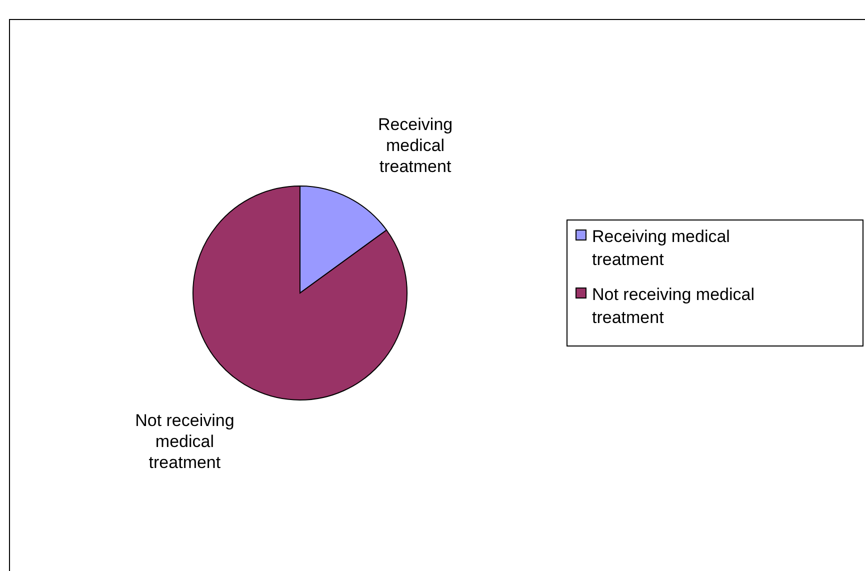 The height and width of the screenshot is (571, 865). I want to click on legend-label: Receiving medical treatment, so click(661, 248).